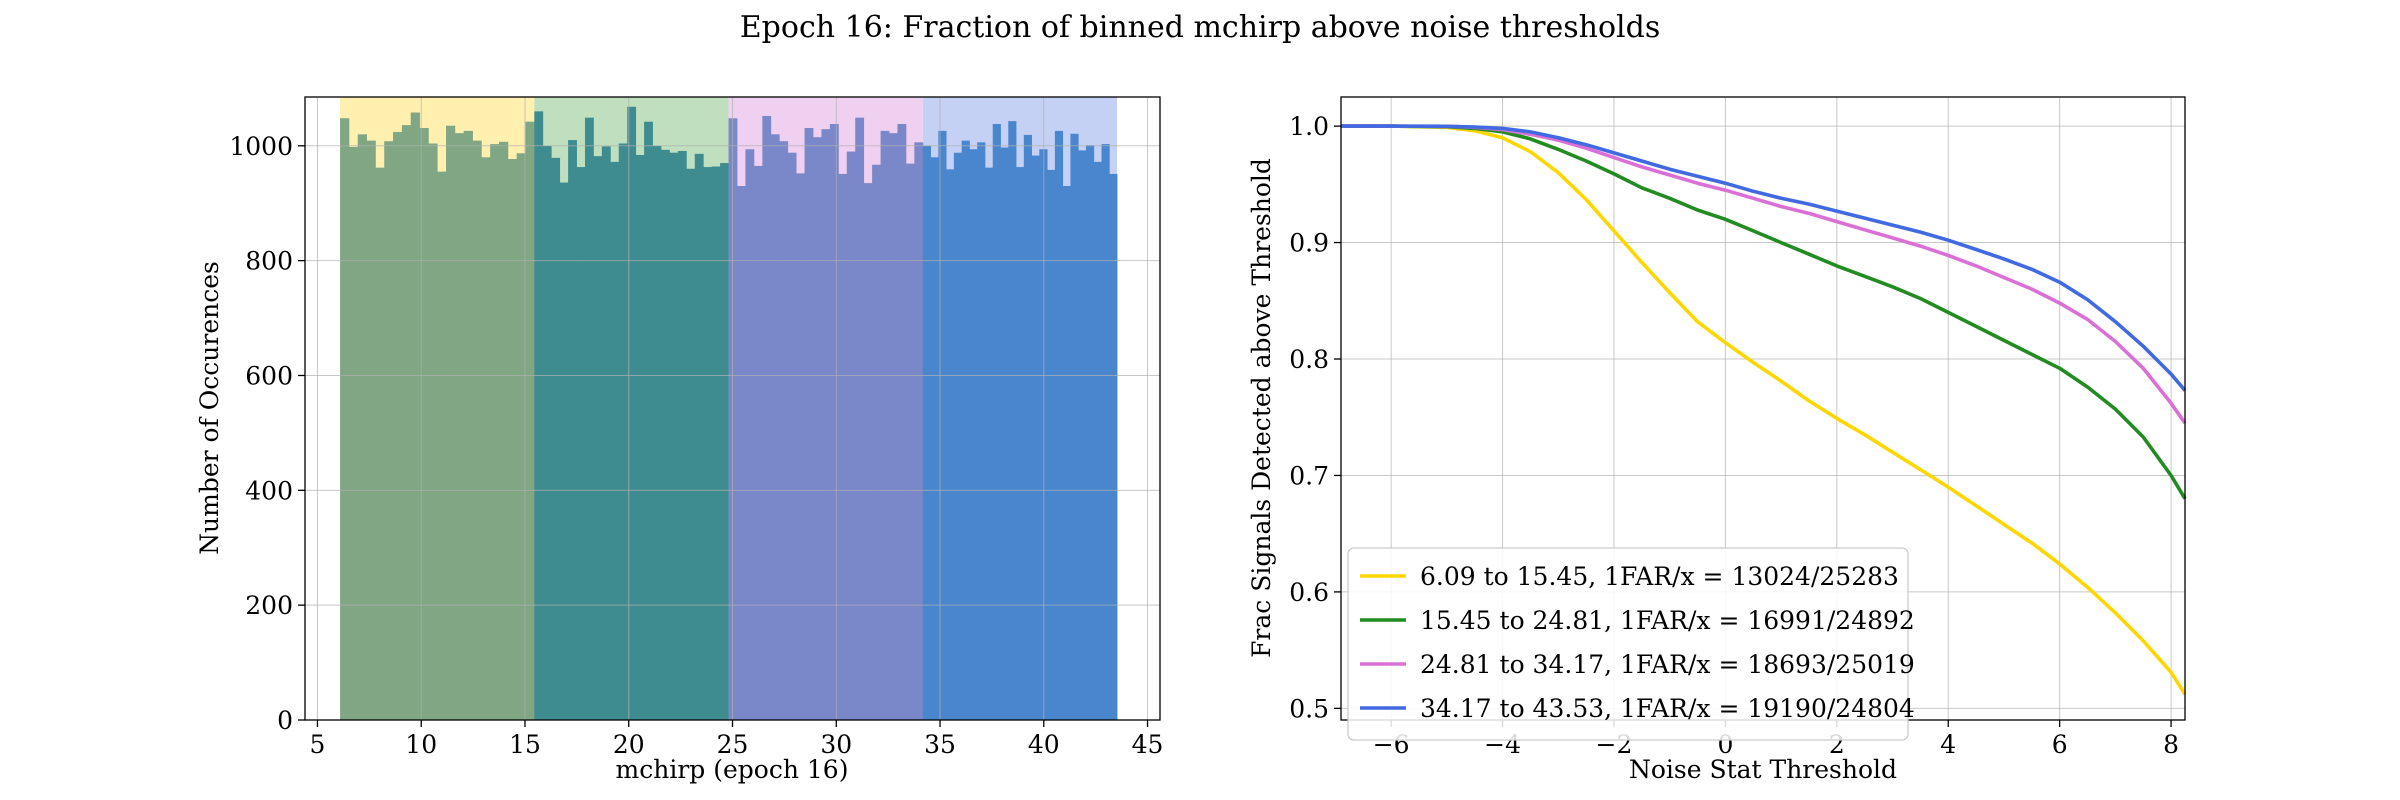 The image size is (2400, 800). I want to click on histogram-y-ticks: 0 200 400 600 800 1000, so click(267, 433).